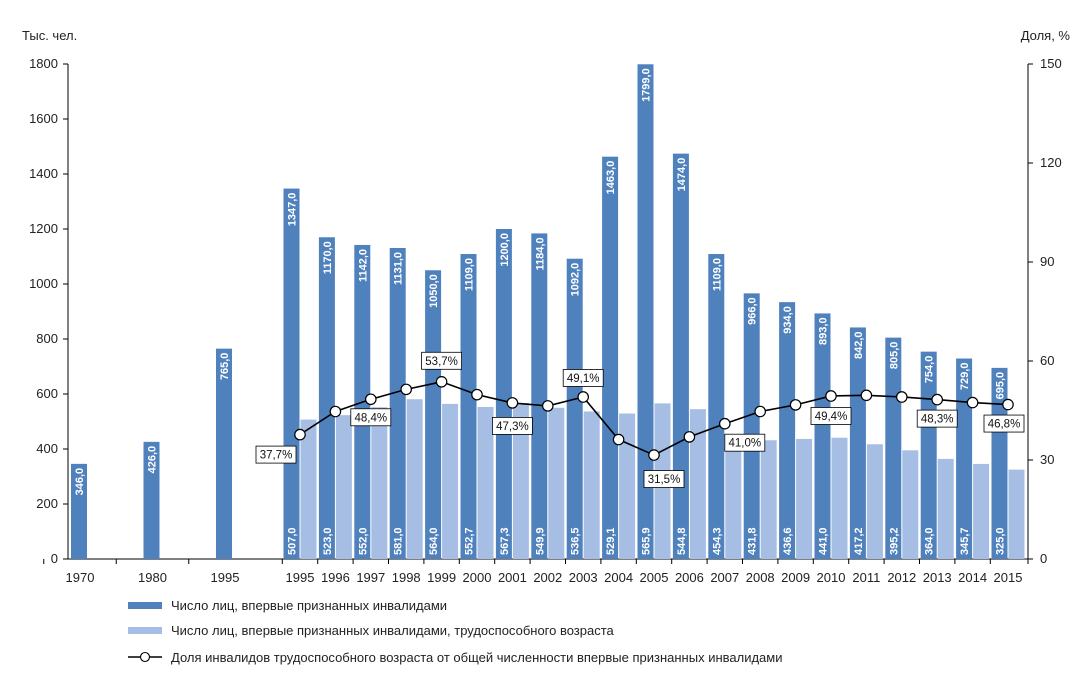 The image size is (1090, 676). I want to click on x-tick-label: 2008, so click(760, 577).